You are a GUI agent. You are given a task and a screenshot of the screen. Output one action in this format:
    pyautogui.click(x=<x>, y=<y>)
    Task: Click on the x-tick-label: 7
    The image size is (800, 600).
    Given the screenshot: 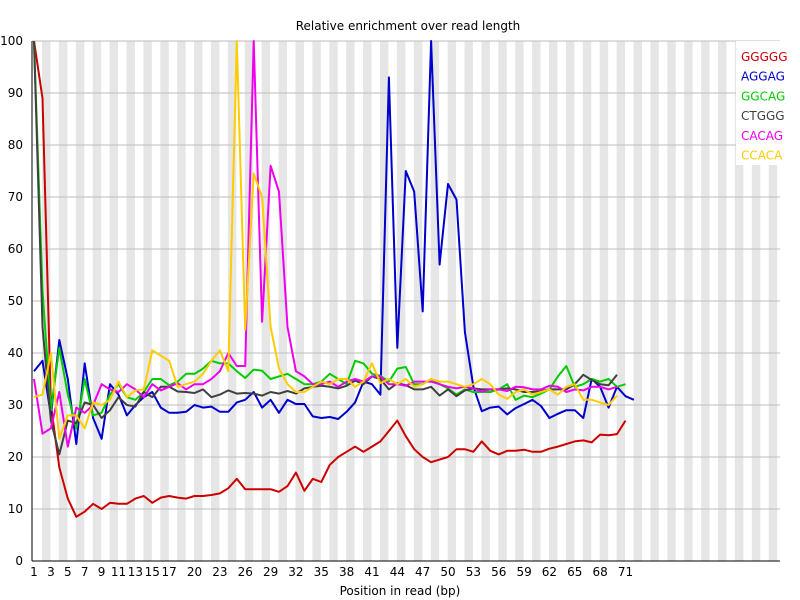 What is the action you would take?
    pyautogui.click(x=85, y=572)
    